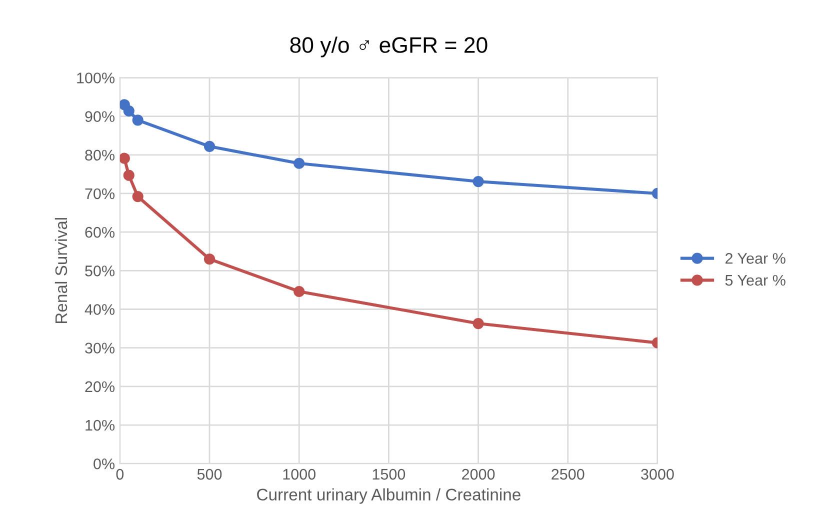 The image size is (827, 518). What do you see at coordinates (299, 474) in the screenshot?
I see `x-tick-label: 1000` at bounding box center [299, 474].